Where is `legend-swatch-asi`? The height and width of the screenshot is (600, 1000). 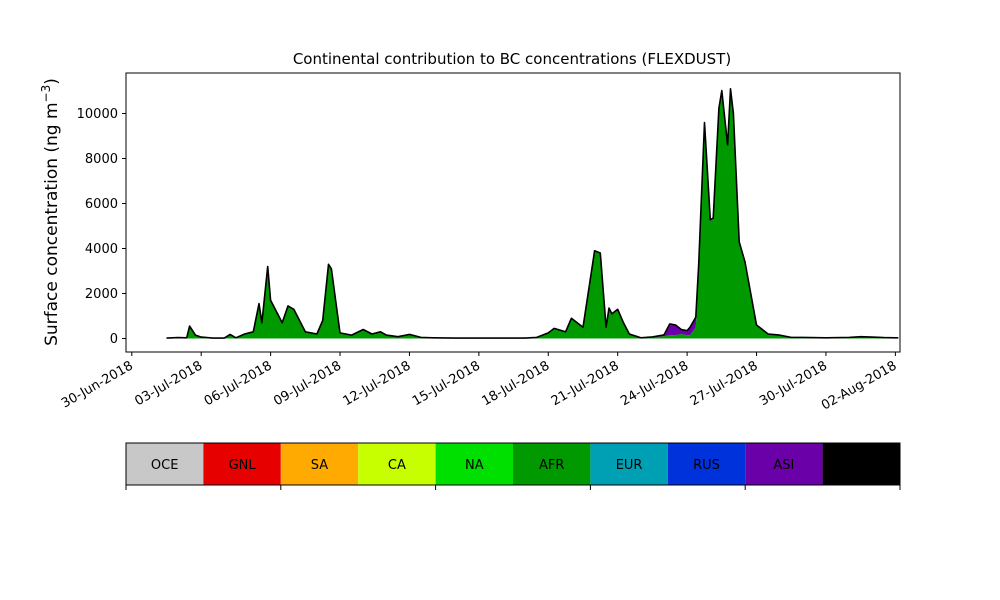
legend-swatch-asi is located at coordinates (784, 464).